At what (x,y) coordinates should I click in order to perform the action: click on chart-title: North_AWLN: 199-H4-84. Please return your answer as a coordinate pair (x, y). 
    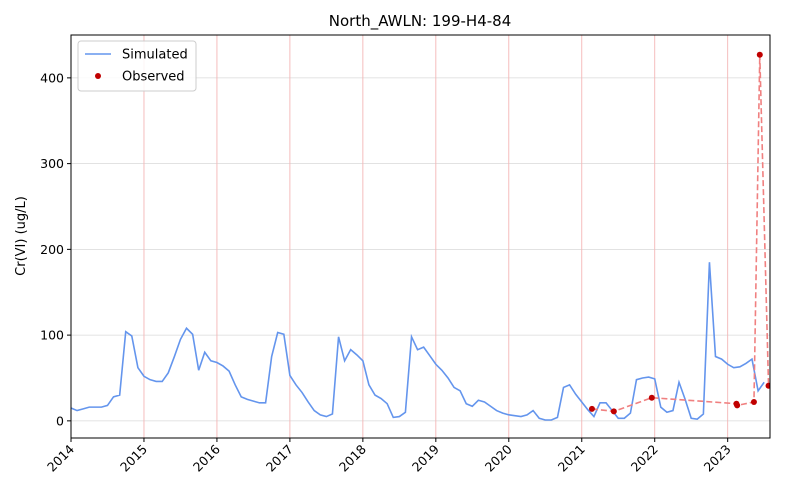
    Looking at the image, I should click on (420, 21).